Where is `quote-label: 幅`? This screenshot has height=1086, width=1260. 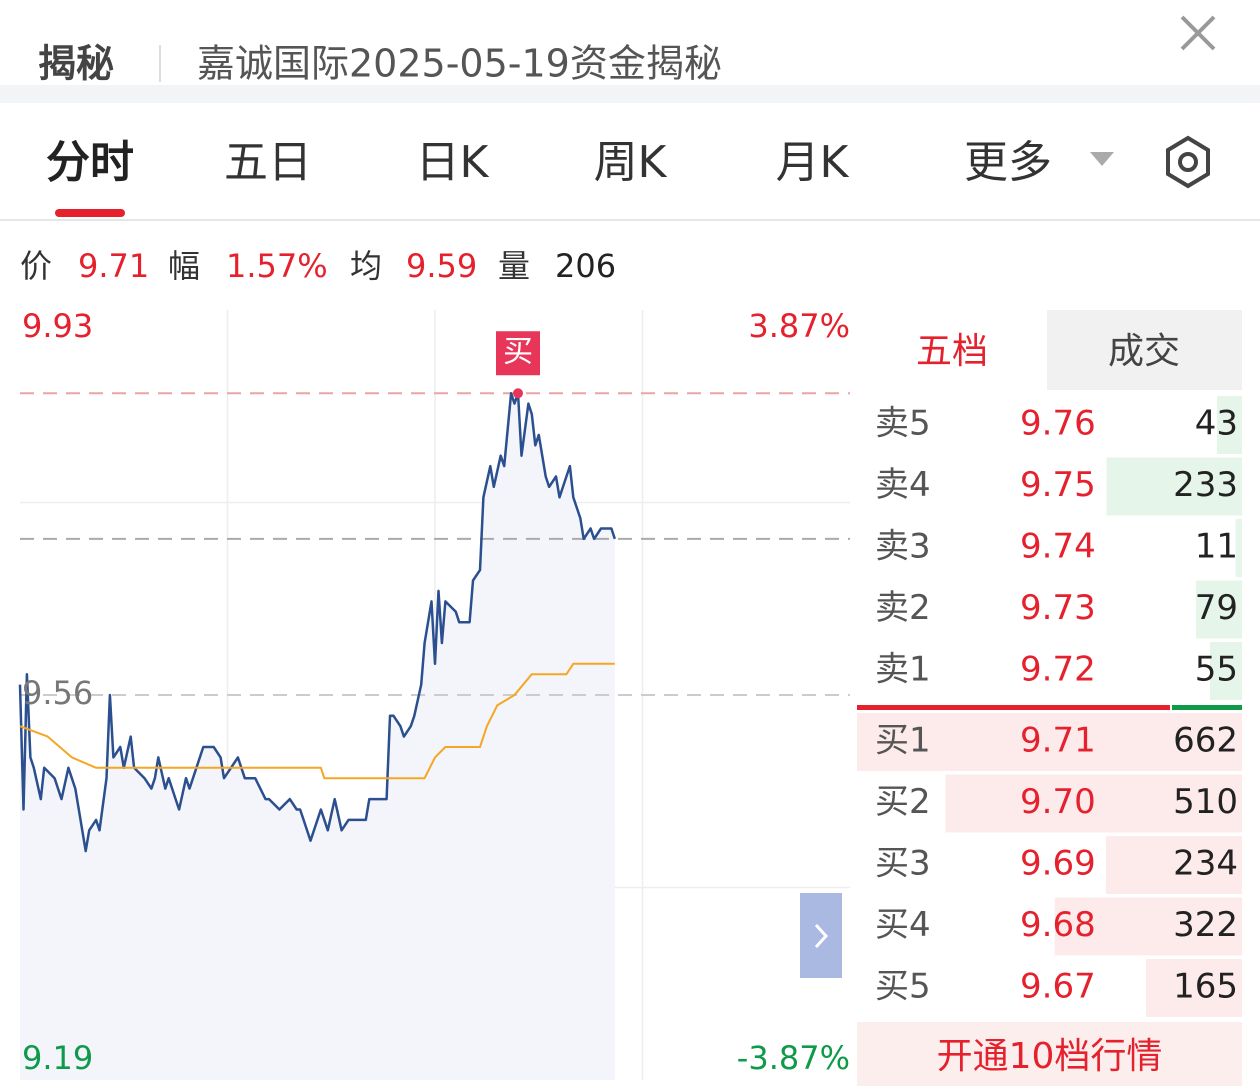 quote-label: 幅 is located at coordinates (184, 266).